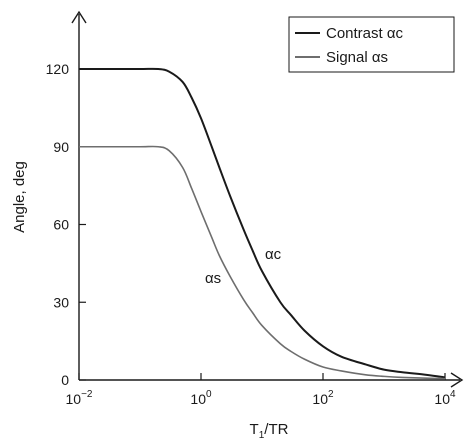 The width and height of the screenshot is (465, 442). I want to click on x-tick-label: 10², so click(323, 398).